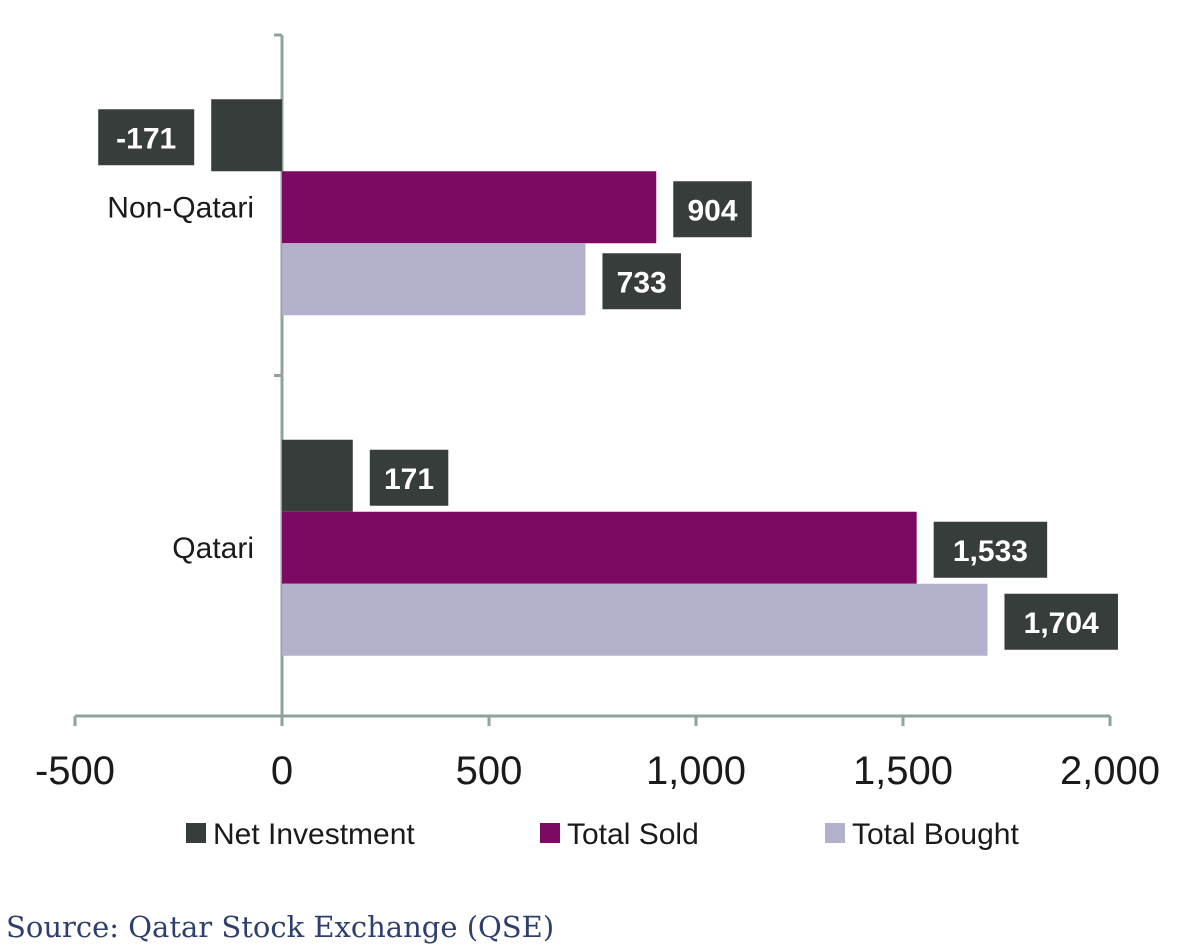  I want to click on data-label: -171, so click(146, 138).